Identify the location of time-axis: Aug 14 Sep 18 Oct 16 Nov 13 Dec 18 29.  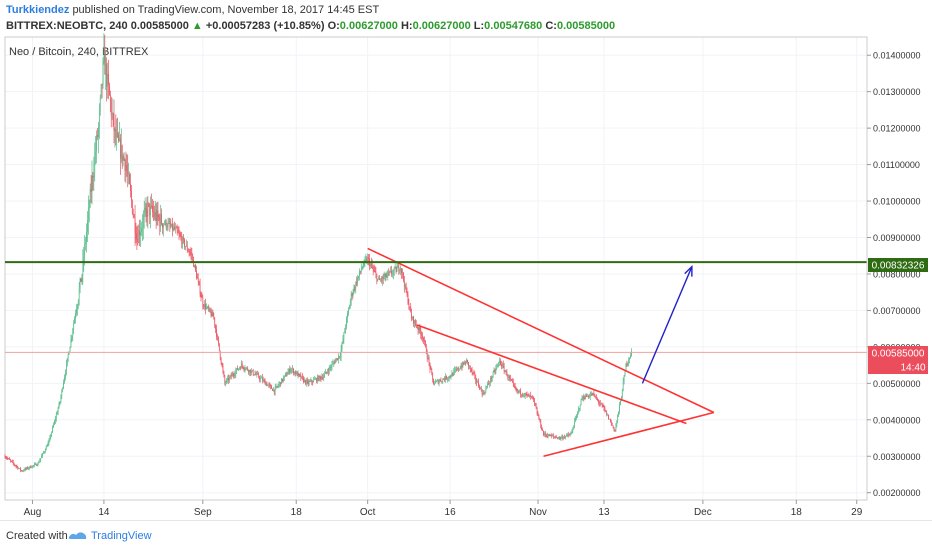
(443, 509).